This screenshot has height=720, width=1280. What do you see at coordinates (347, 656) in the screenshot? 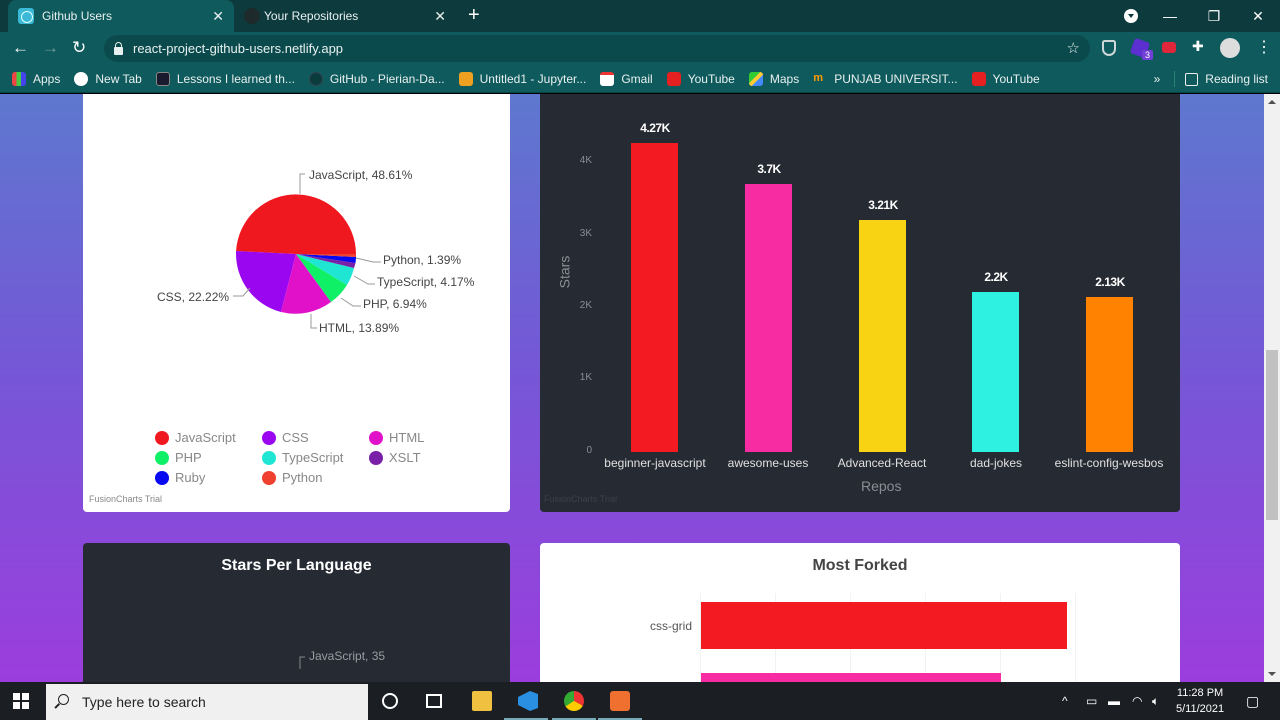
I see `pie-label-javascript: JavaScript, 35` at bounding box center [347, 656].